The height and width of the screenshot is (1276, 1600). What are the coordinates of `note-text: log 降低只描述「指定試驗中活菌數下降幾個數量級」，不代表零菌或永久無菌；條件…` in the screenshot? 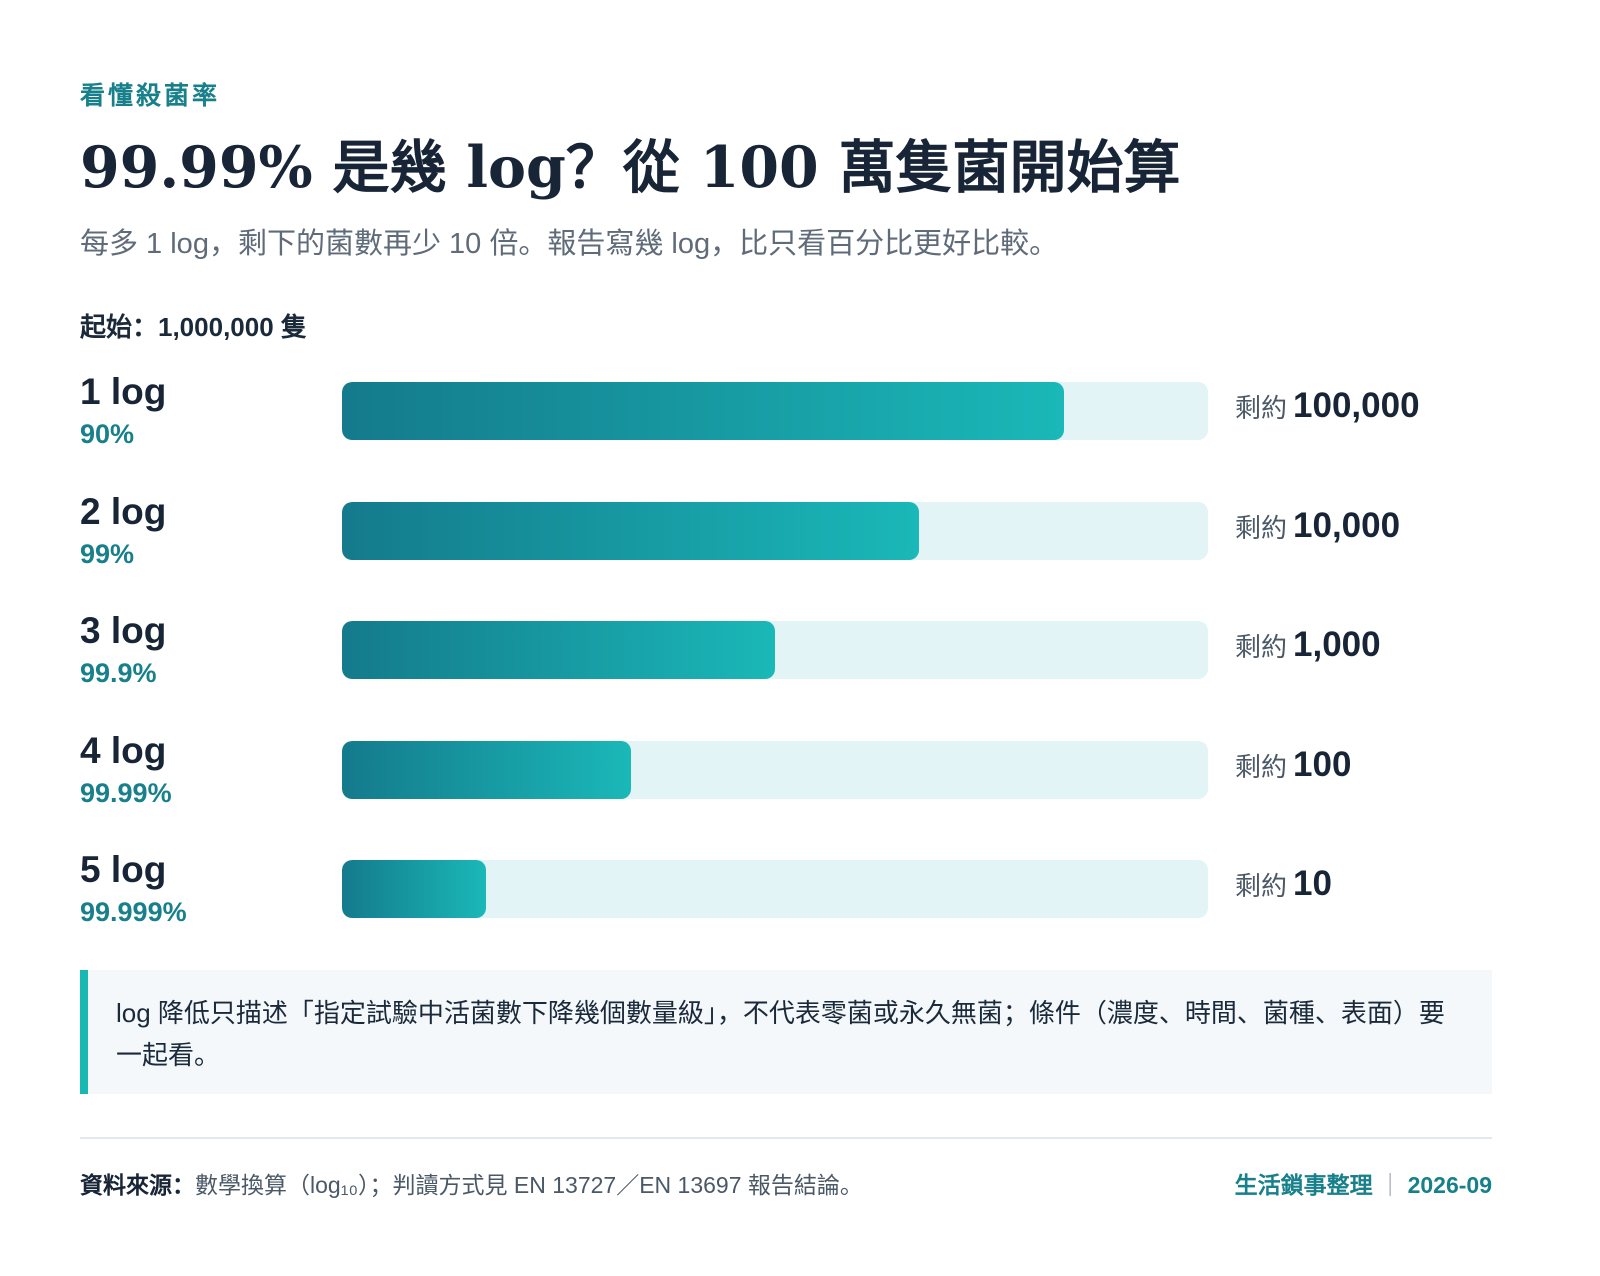 It's located at (780, 1034).